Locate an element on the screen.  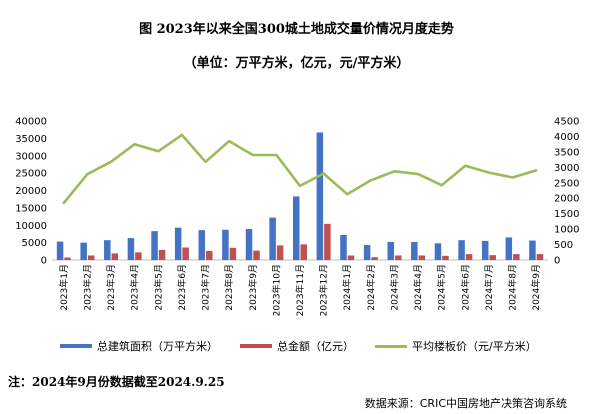
x-tick-label: 2024年5月 is located at coordinates (442, 287).